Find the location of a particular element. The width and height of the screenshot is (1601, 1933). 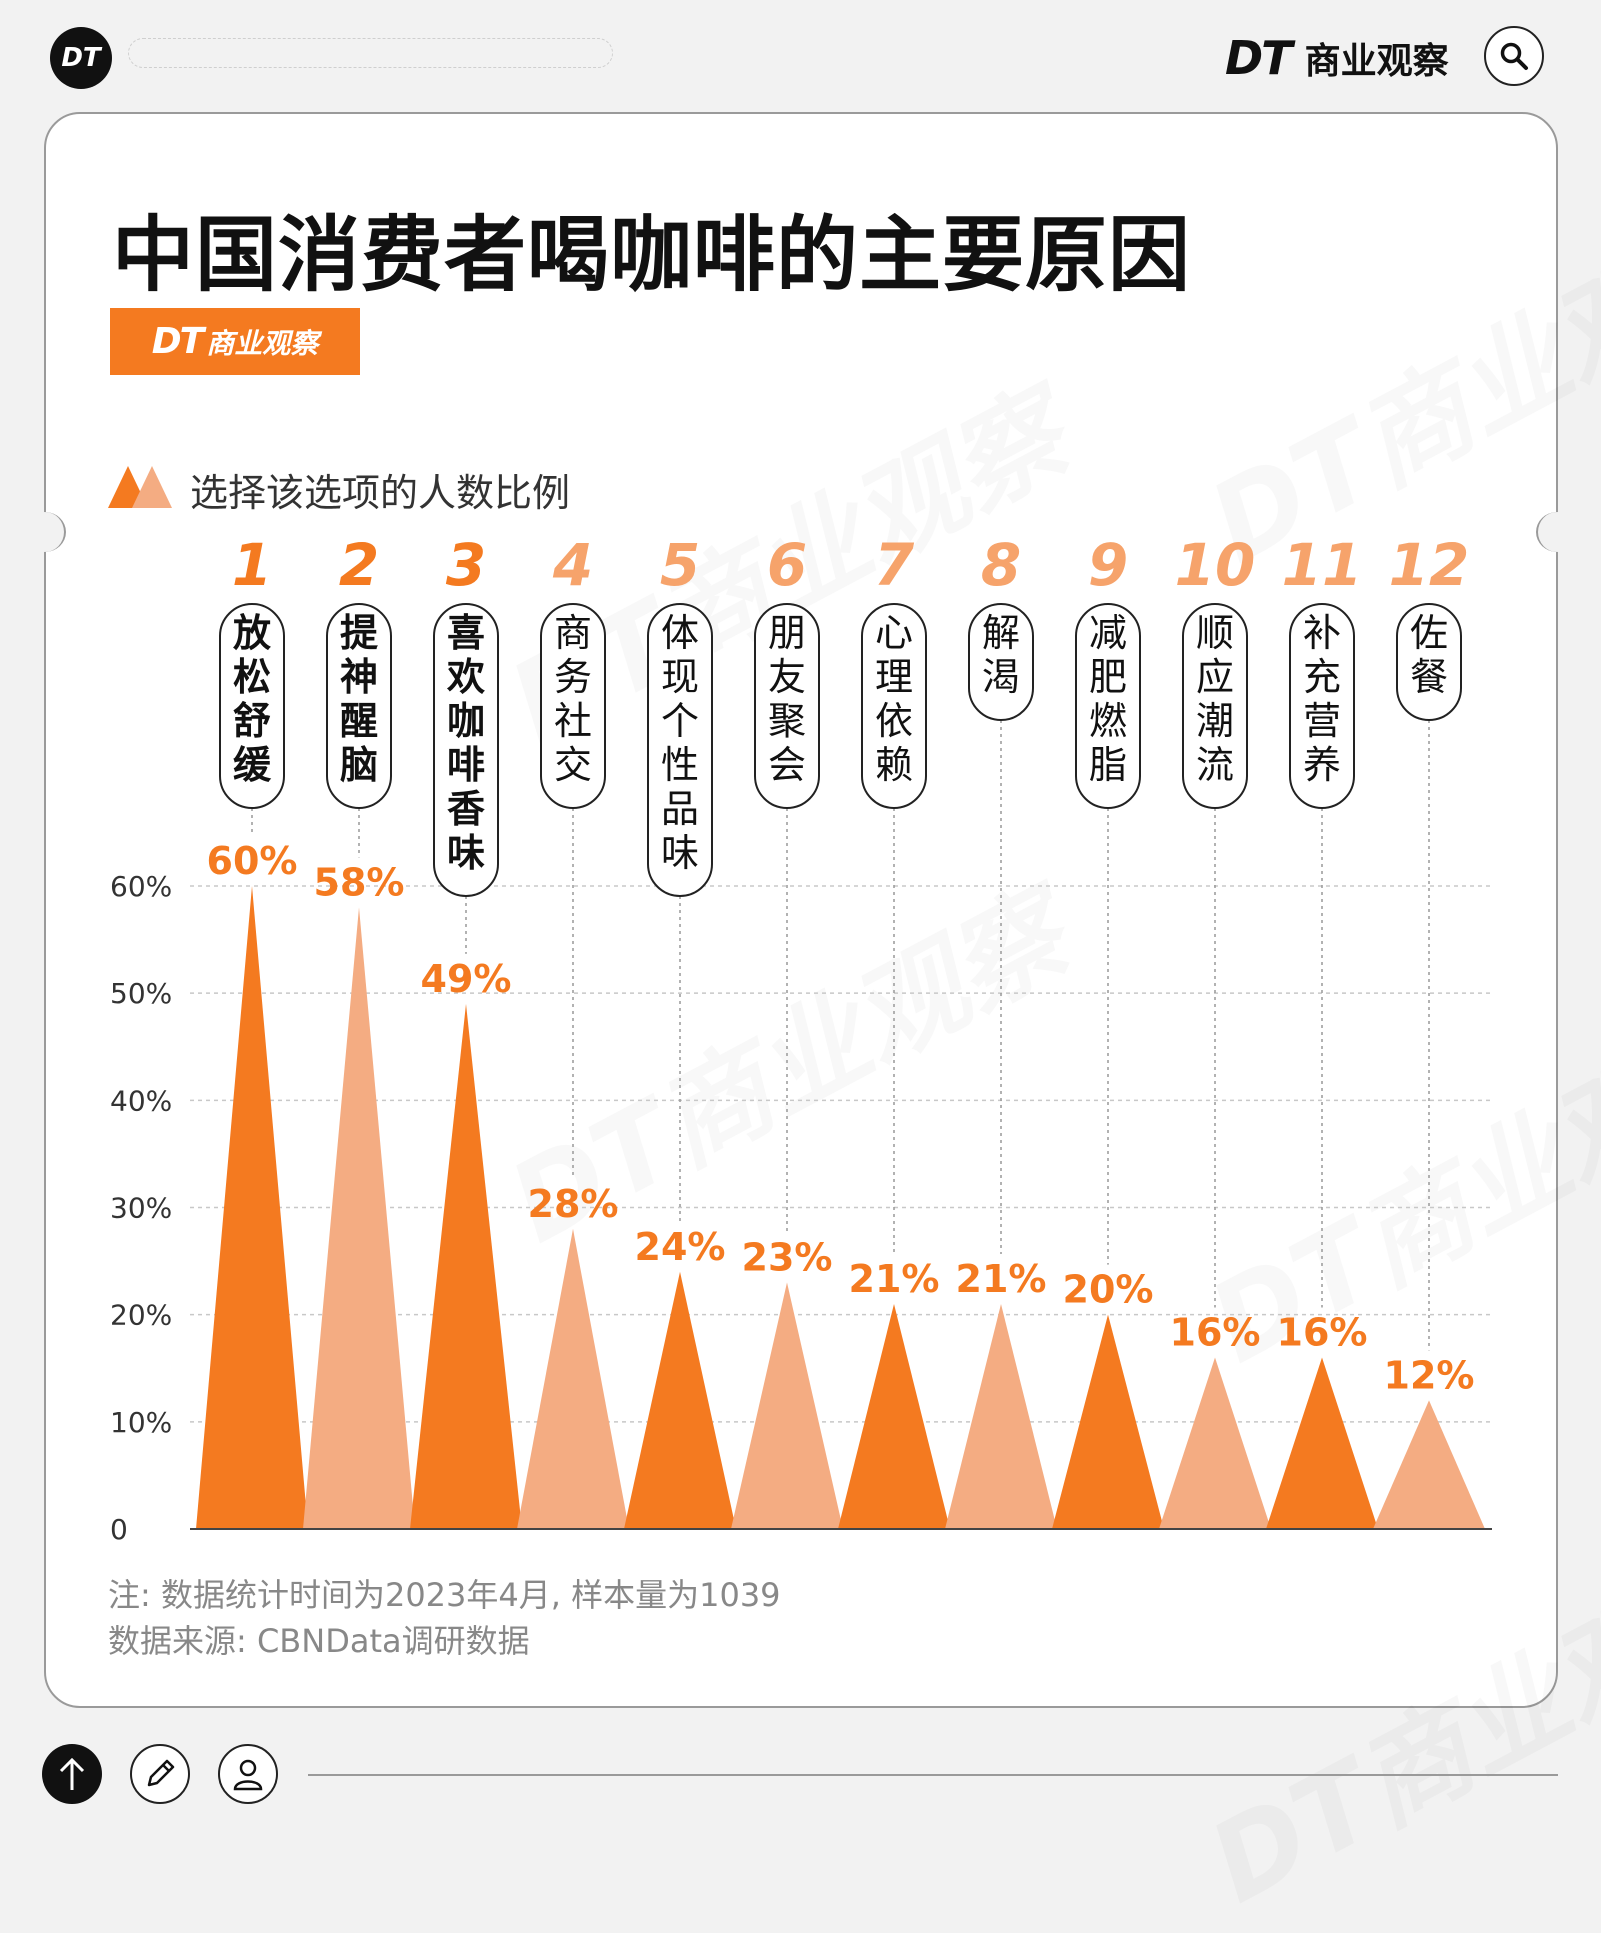

category-label: 补充营养 is located at coordinates (1322, 699).